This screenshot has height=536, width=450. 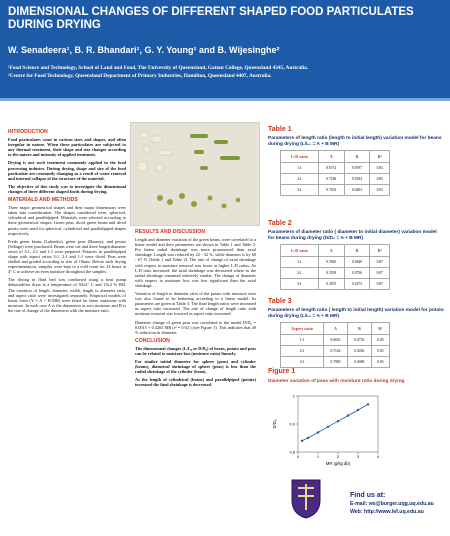 What do you see at coordinates (152, 340) in the screenshot?
I see `section-heading: CONCLUSION` at bounding box center [152, 340].